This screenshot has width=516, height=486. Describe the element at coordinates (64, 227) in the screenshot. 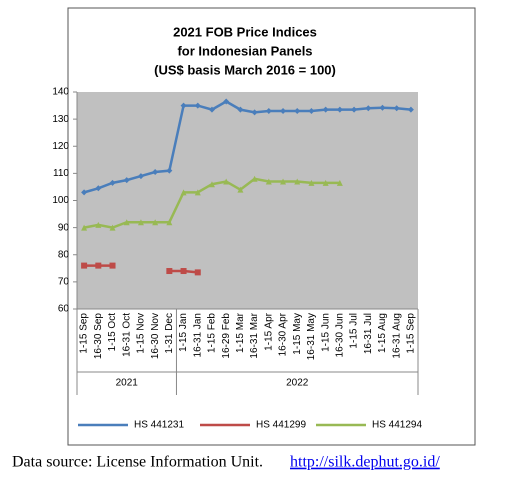

I see `y-tick-label: 90` at that location.